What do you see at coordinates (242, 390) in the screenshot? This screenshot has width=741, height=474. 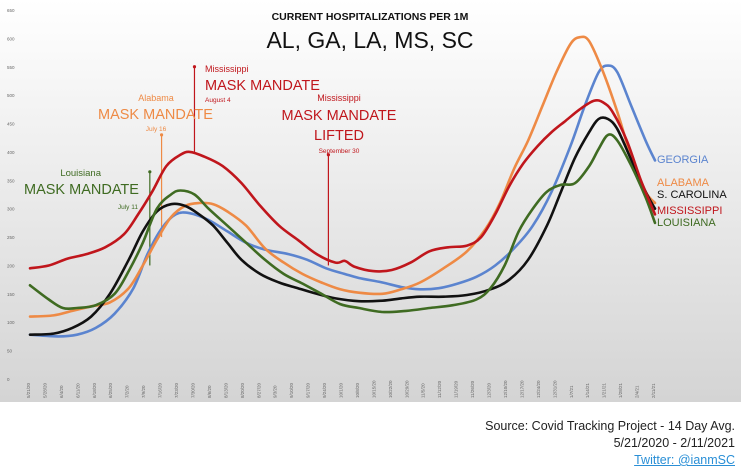 I see `x-tick-label: 8/20/20` at bounding box center [242, 390].